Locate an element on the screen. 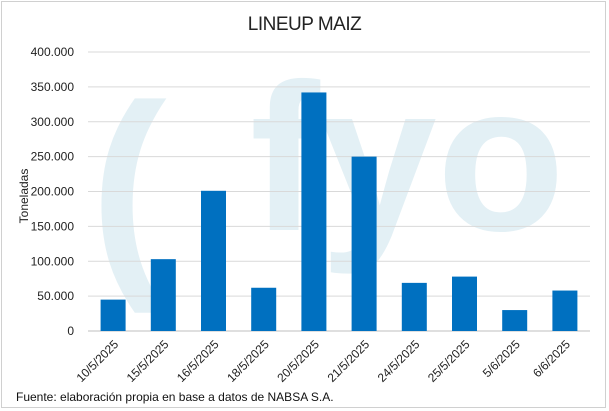 The image size is (609, 411). x-tick-label: 6/6/2025 is located at coordinates (551, 358).